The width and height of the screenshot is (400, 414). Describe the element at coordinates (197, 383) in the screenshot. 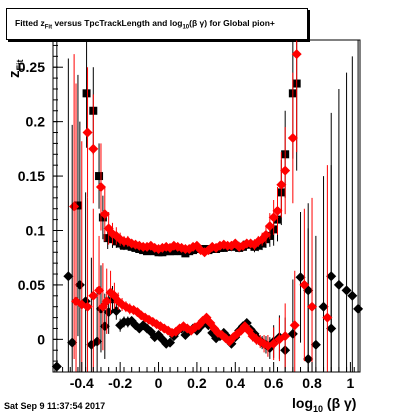

I see `x-tick-label-3: 0.2` at that location.